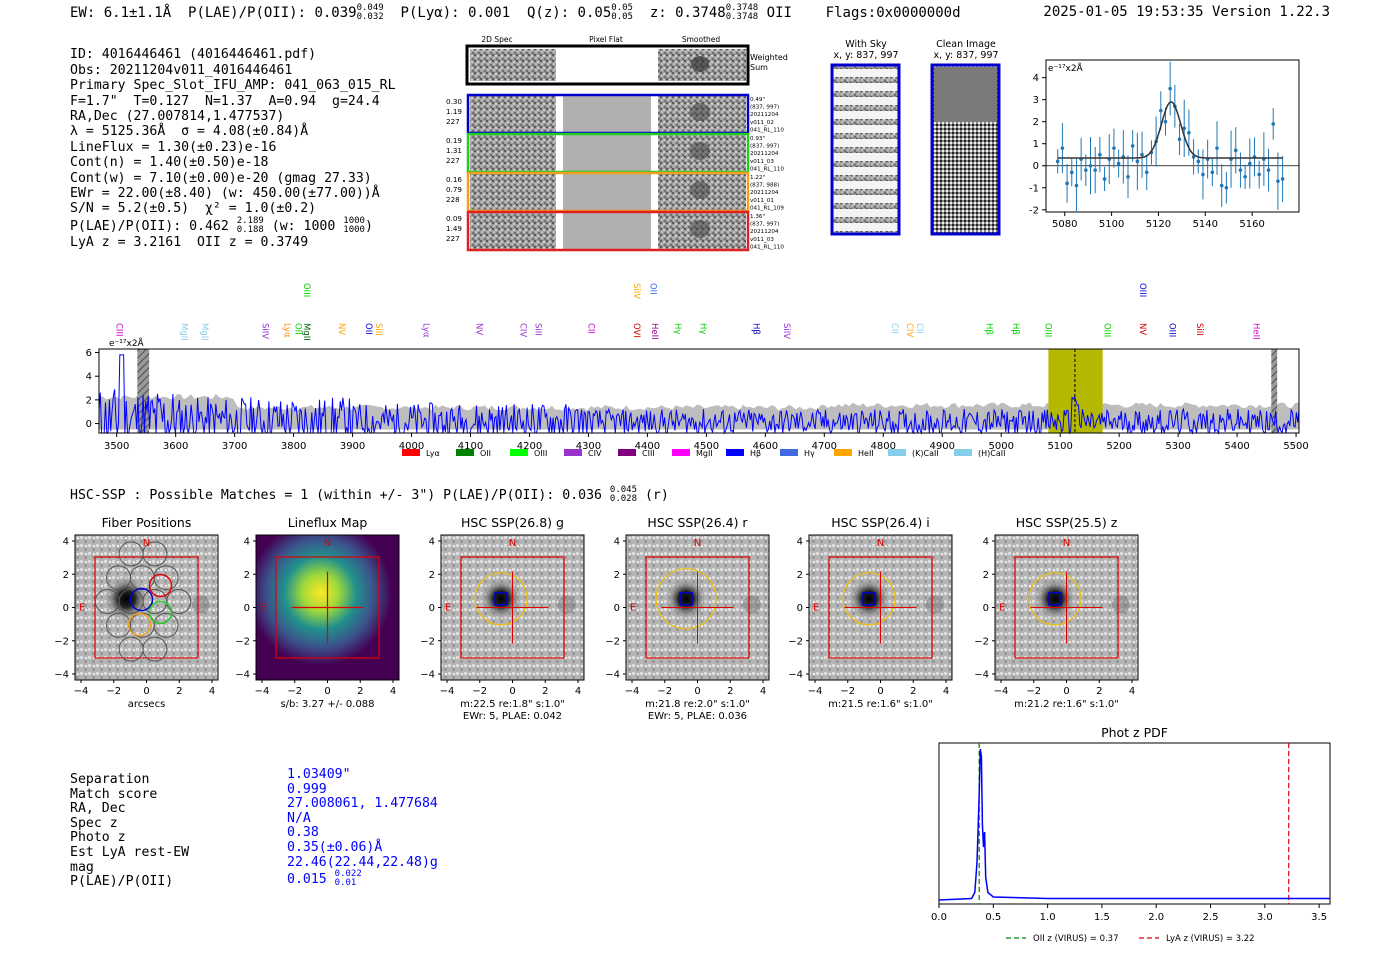  I want to click on emission-line-label: HeII, so click(654, 331).